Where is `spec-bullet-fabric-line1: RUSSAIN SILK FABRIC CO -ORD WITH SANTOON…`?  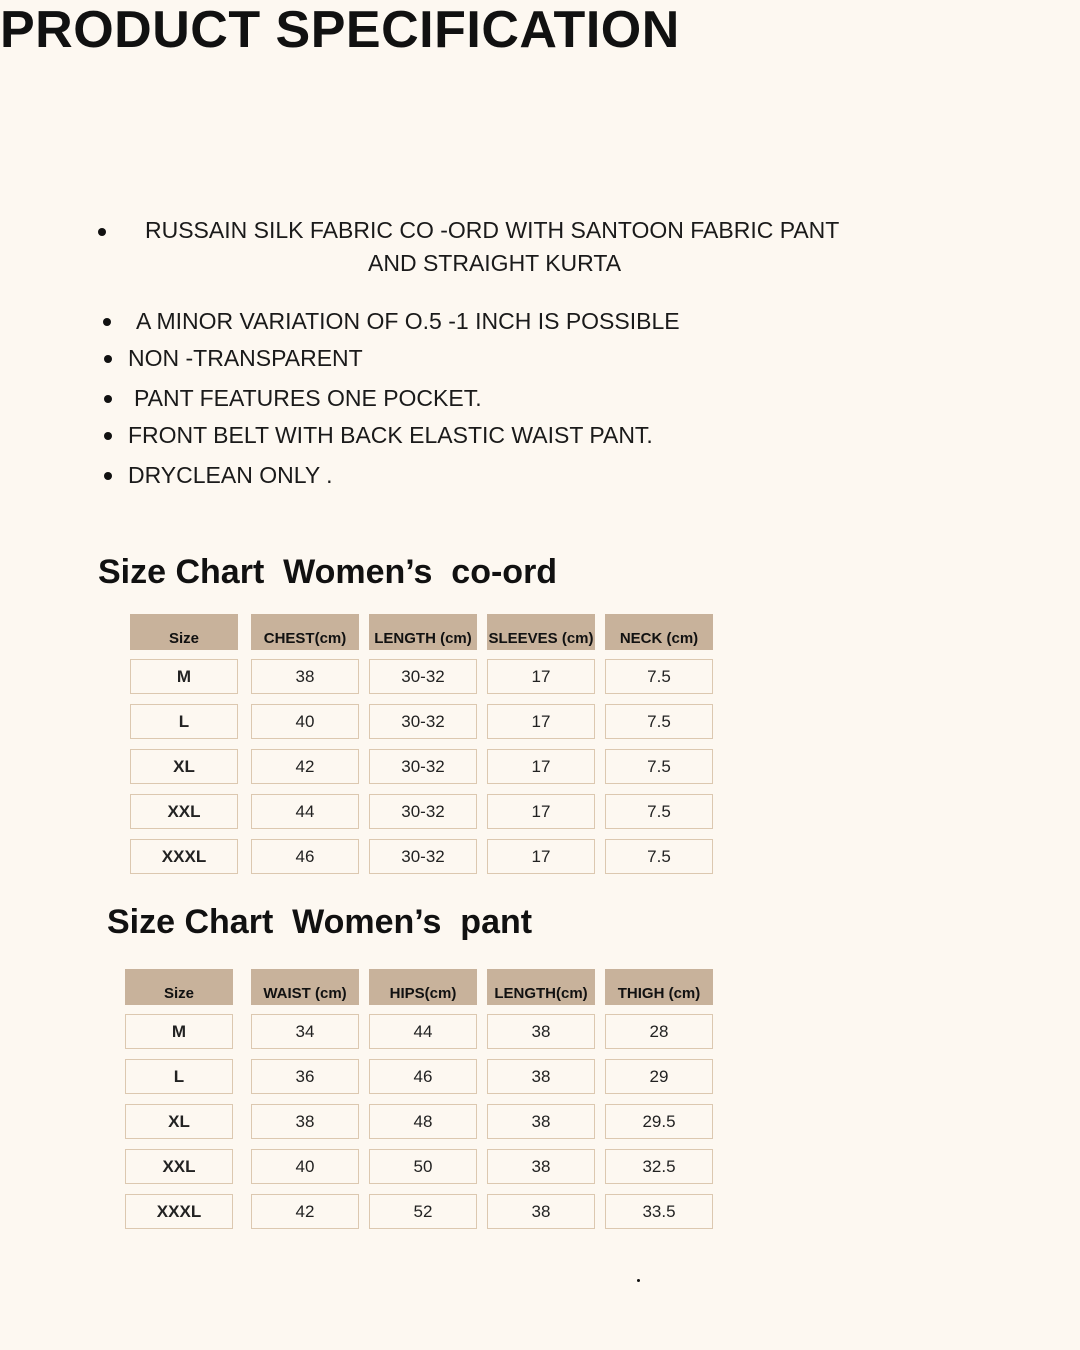 spec-bullet-fabric-line1: RUSSAIN SILK FABRIC CO -ORD WITH SANTOON… is located at coordinates (492, 230).